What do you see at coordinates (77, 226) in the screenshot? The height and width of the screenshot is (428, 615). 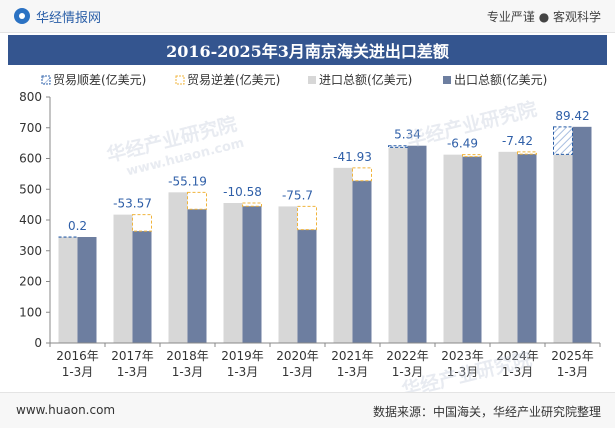 I see `data-label: 0.2` at bounding box center [77, 226].